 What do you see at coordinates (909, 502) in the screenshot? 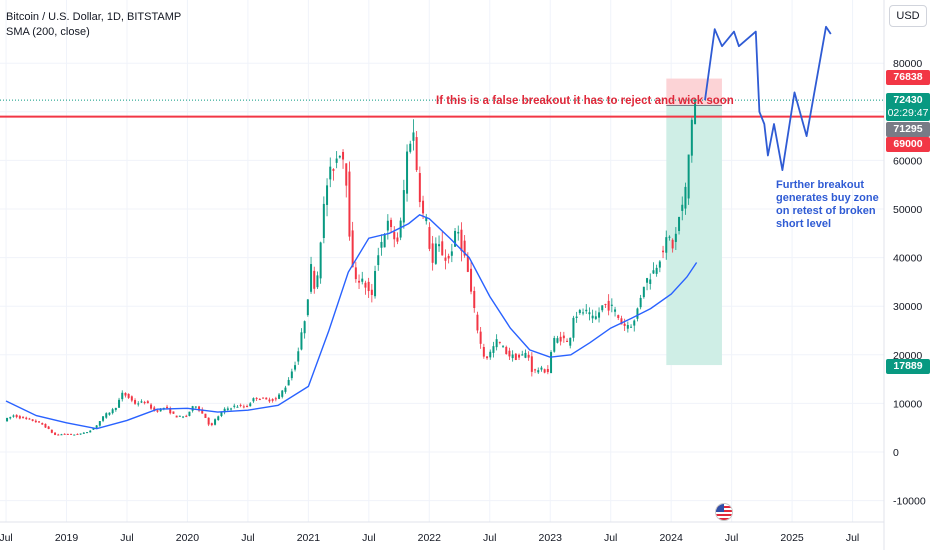
I see `y-tick-label: -10000` at bounding box center [909, 502].